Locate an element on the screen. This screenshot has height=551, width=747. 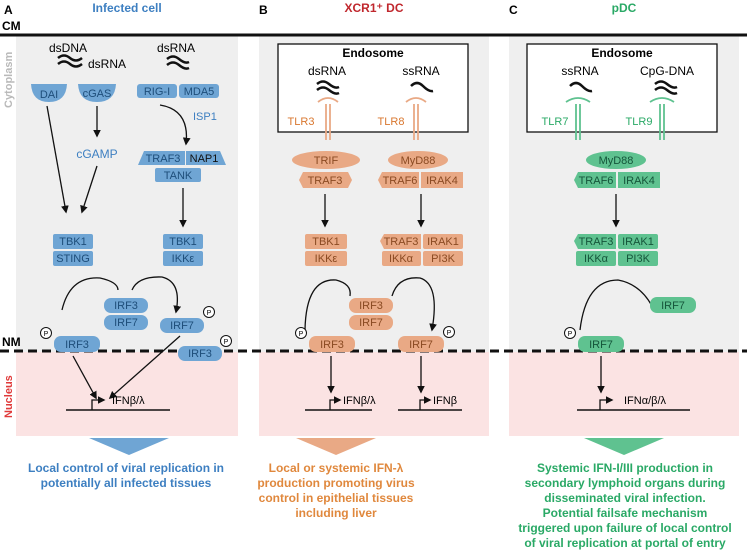
arrow-irf3-gene is located at coordinates (84, 377).